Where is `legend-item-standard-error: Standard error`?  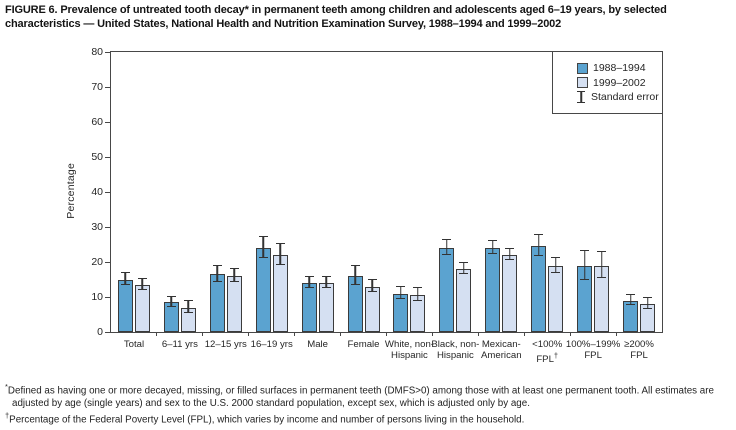 legend-item-standard-error: Standard error is located at coordinates (619, 97).